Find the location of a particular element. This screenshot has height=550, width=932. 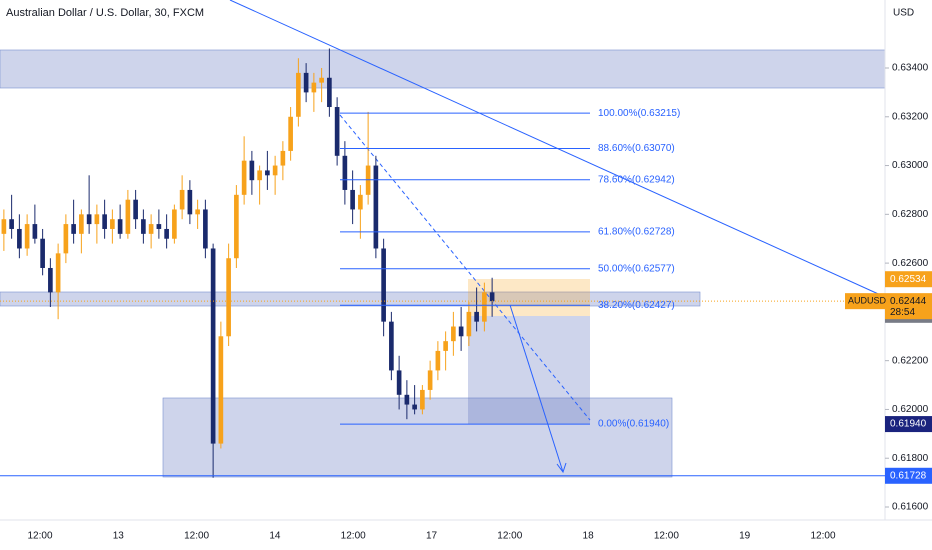

fib-label: 88.60%(0.63070) is located at coordinates (636, 148).